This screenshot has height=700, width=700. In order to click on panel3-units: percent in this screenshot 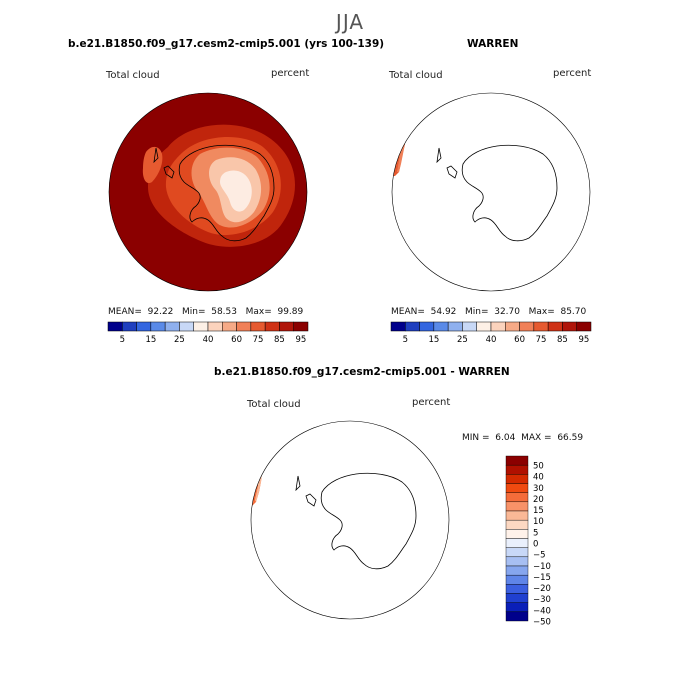, I will do `click(431, 402)`.